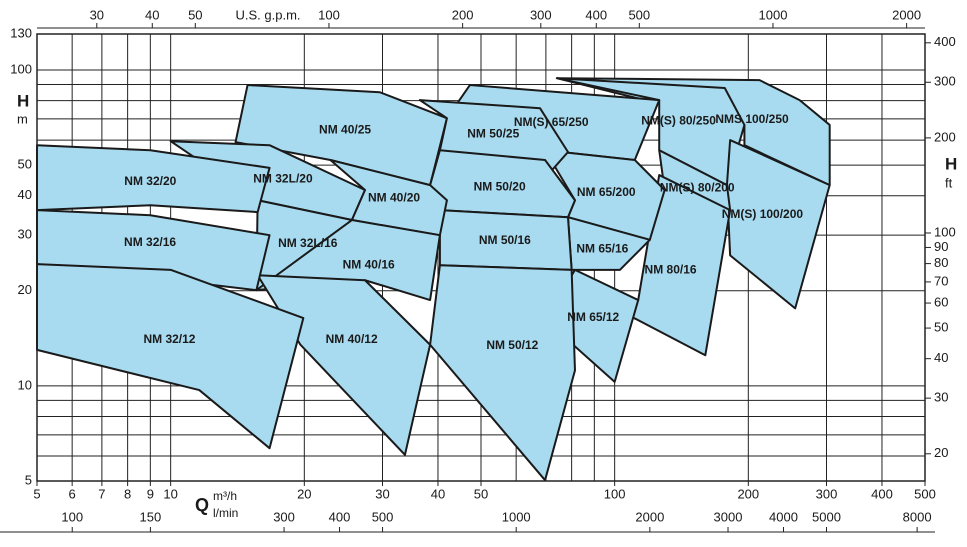  Describe the element at coordinates (369, 264) in the screenshot. I see `range-label: NM 40/16` at that location.